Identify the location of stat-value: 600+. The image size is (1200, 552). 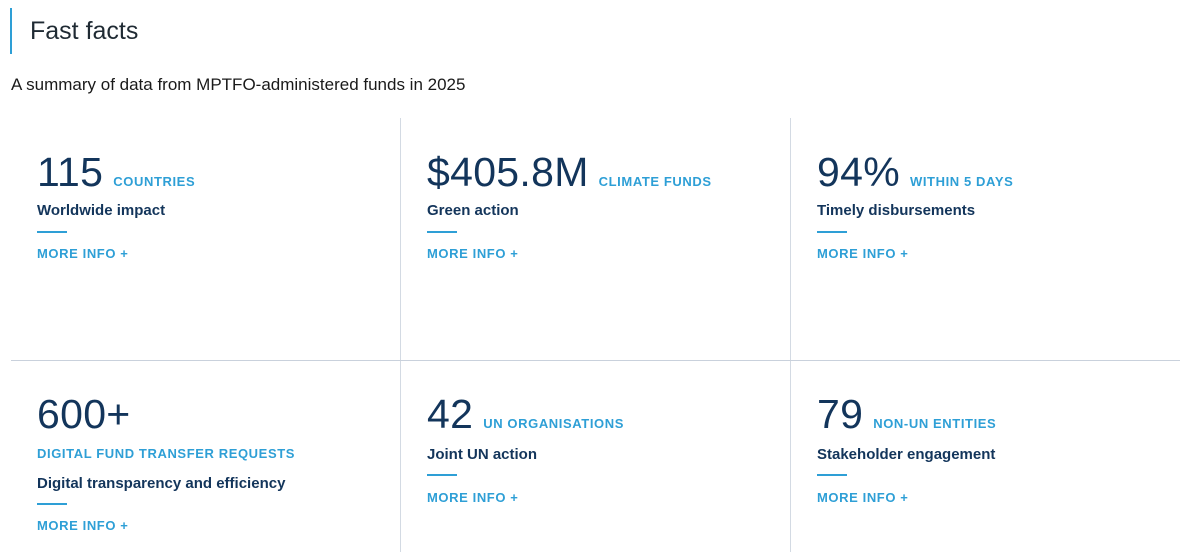
(84, 414).